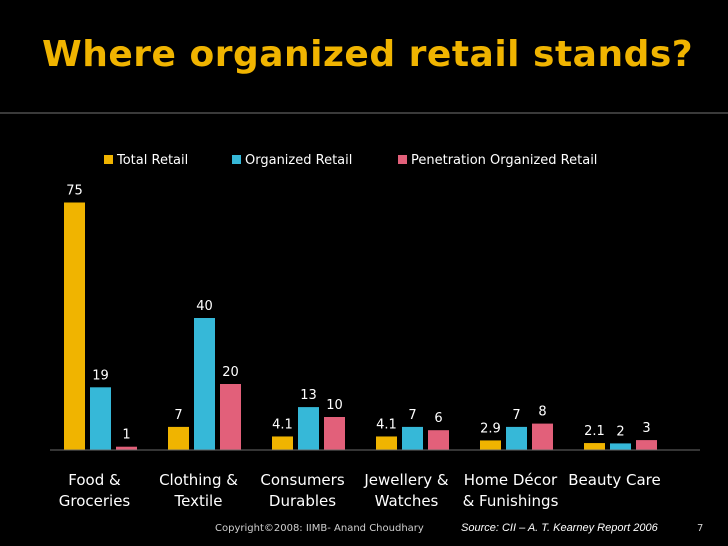 Image resolution: width=728 pixels, height=546 pixels. I want to click on data-label: 19, so click(100, 375).